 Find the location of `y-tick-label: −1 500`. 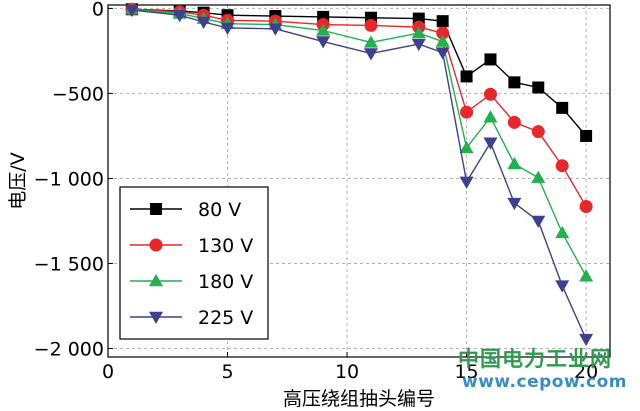

y-tick-label: −1 500 is located at coordinates (69, 264).